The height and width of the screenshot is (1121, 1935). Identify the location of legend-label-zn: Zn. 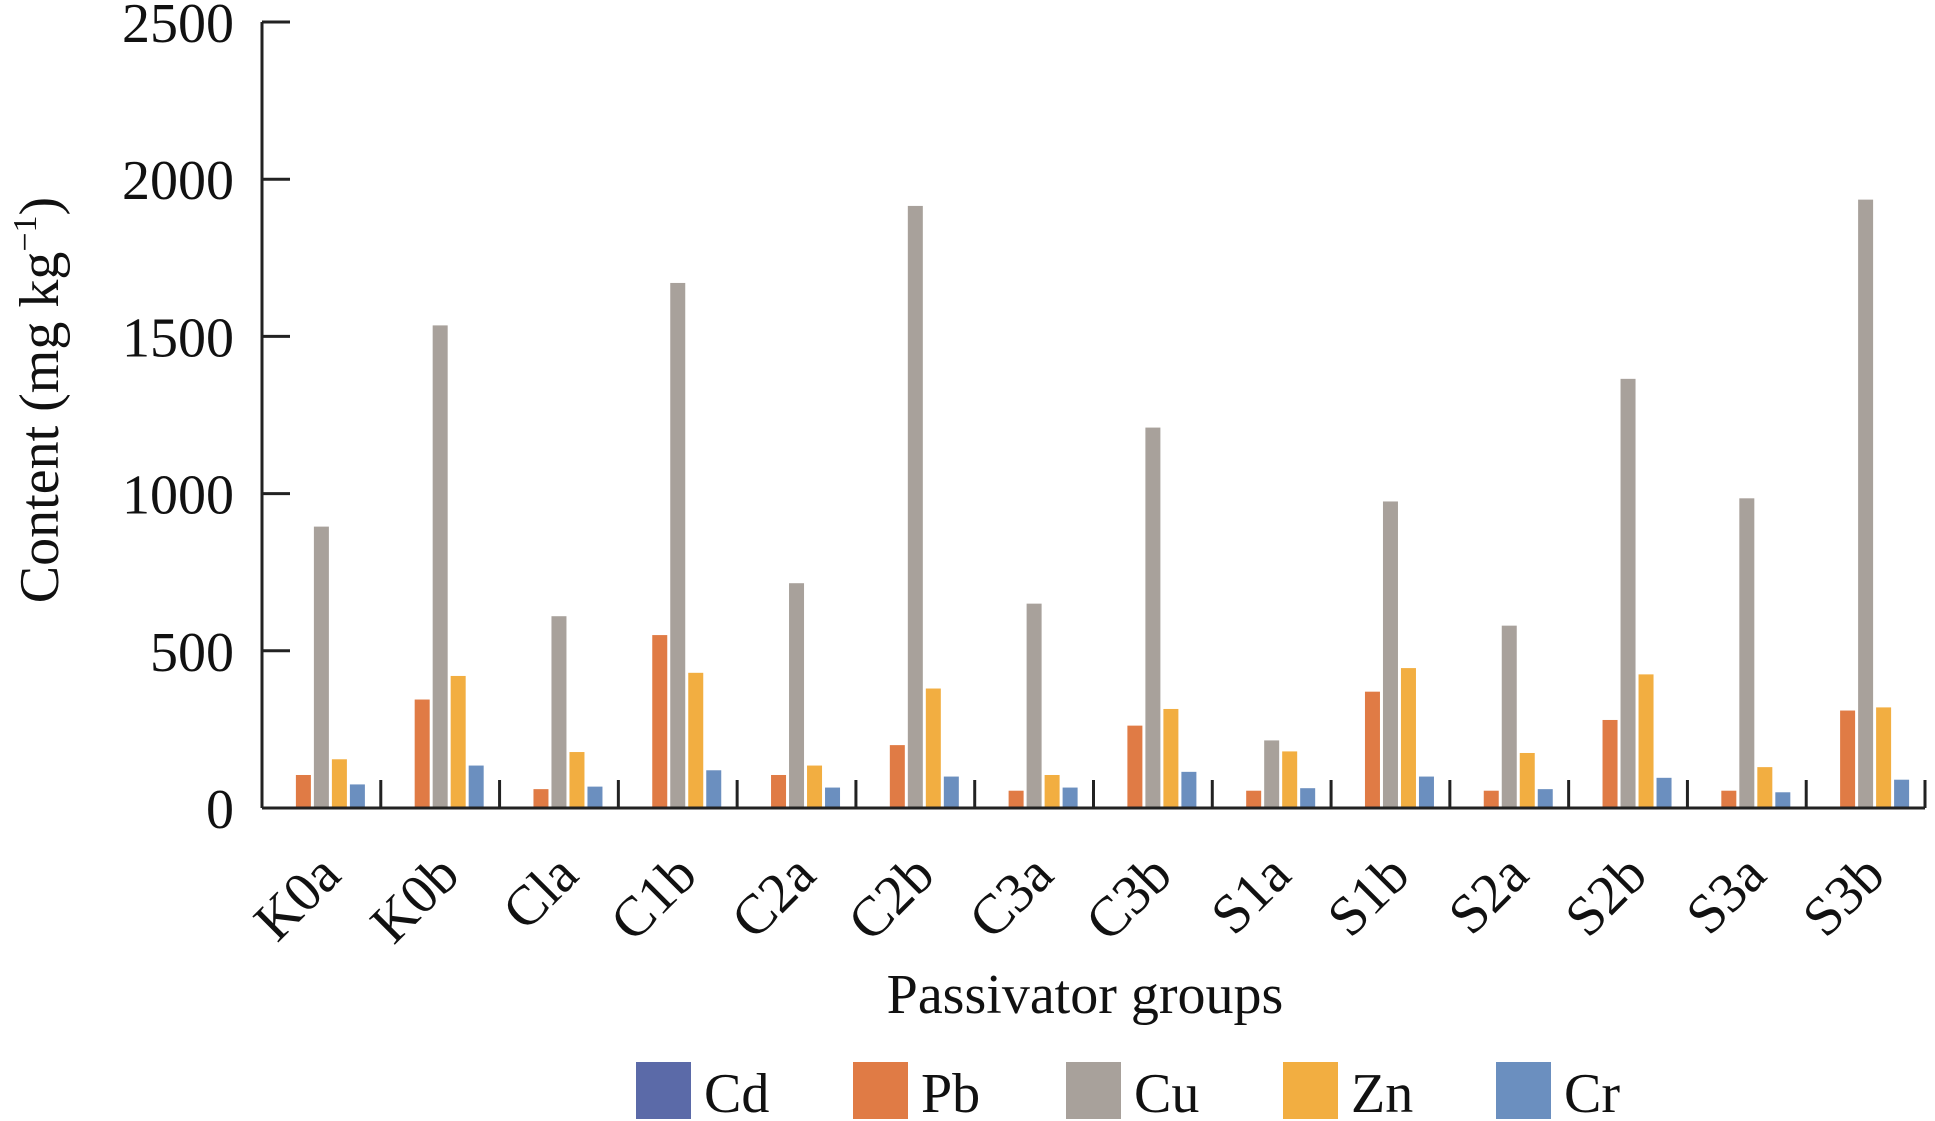
(1382, 1092).